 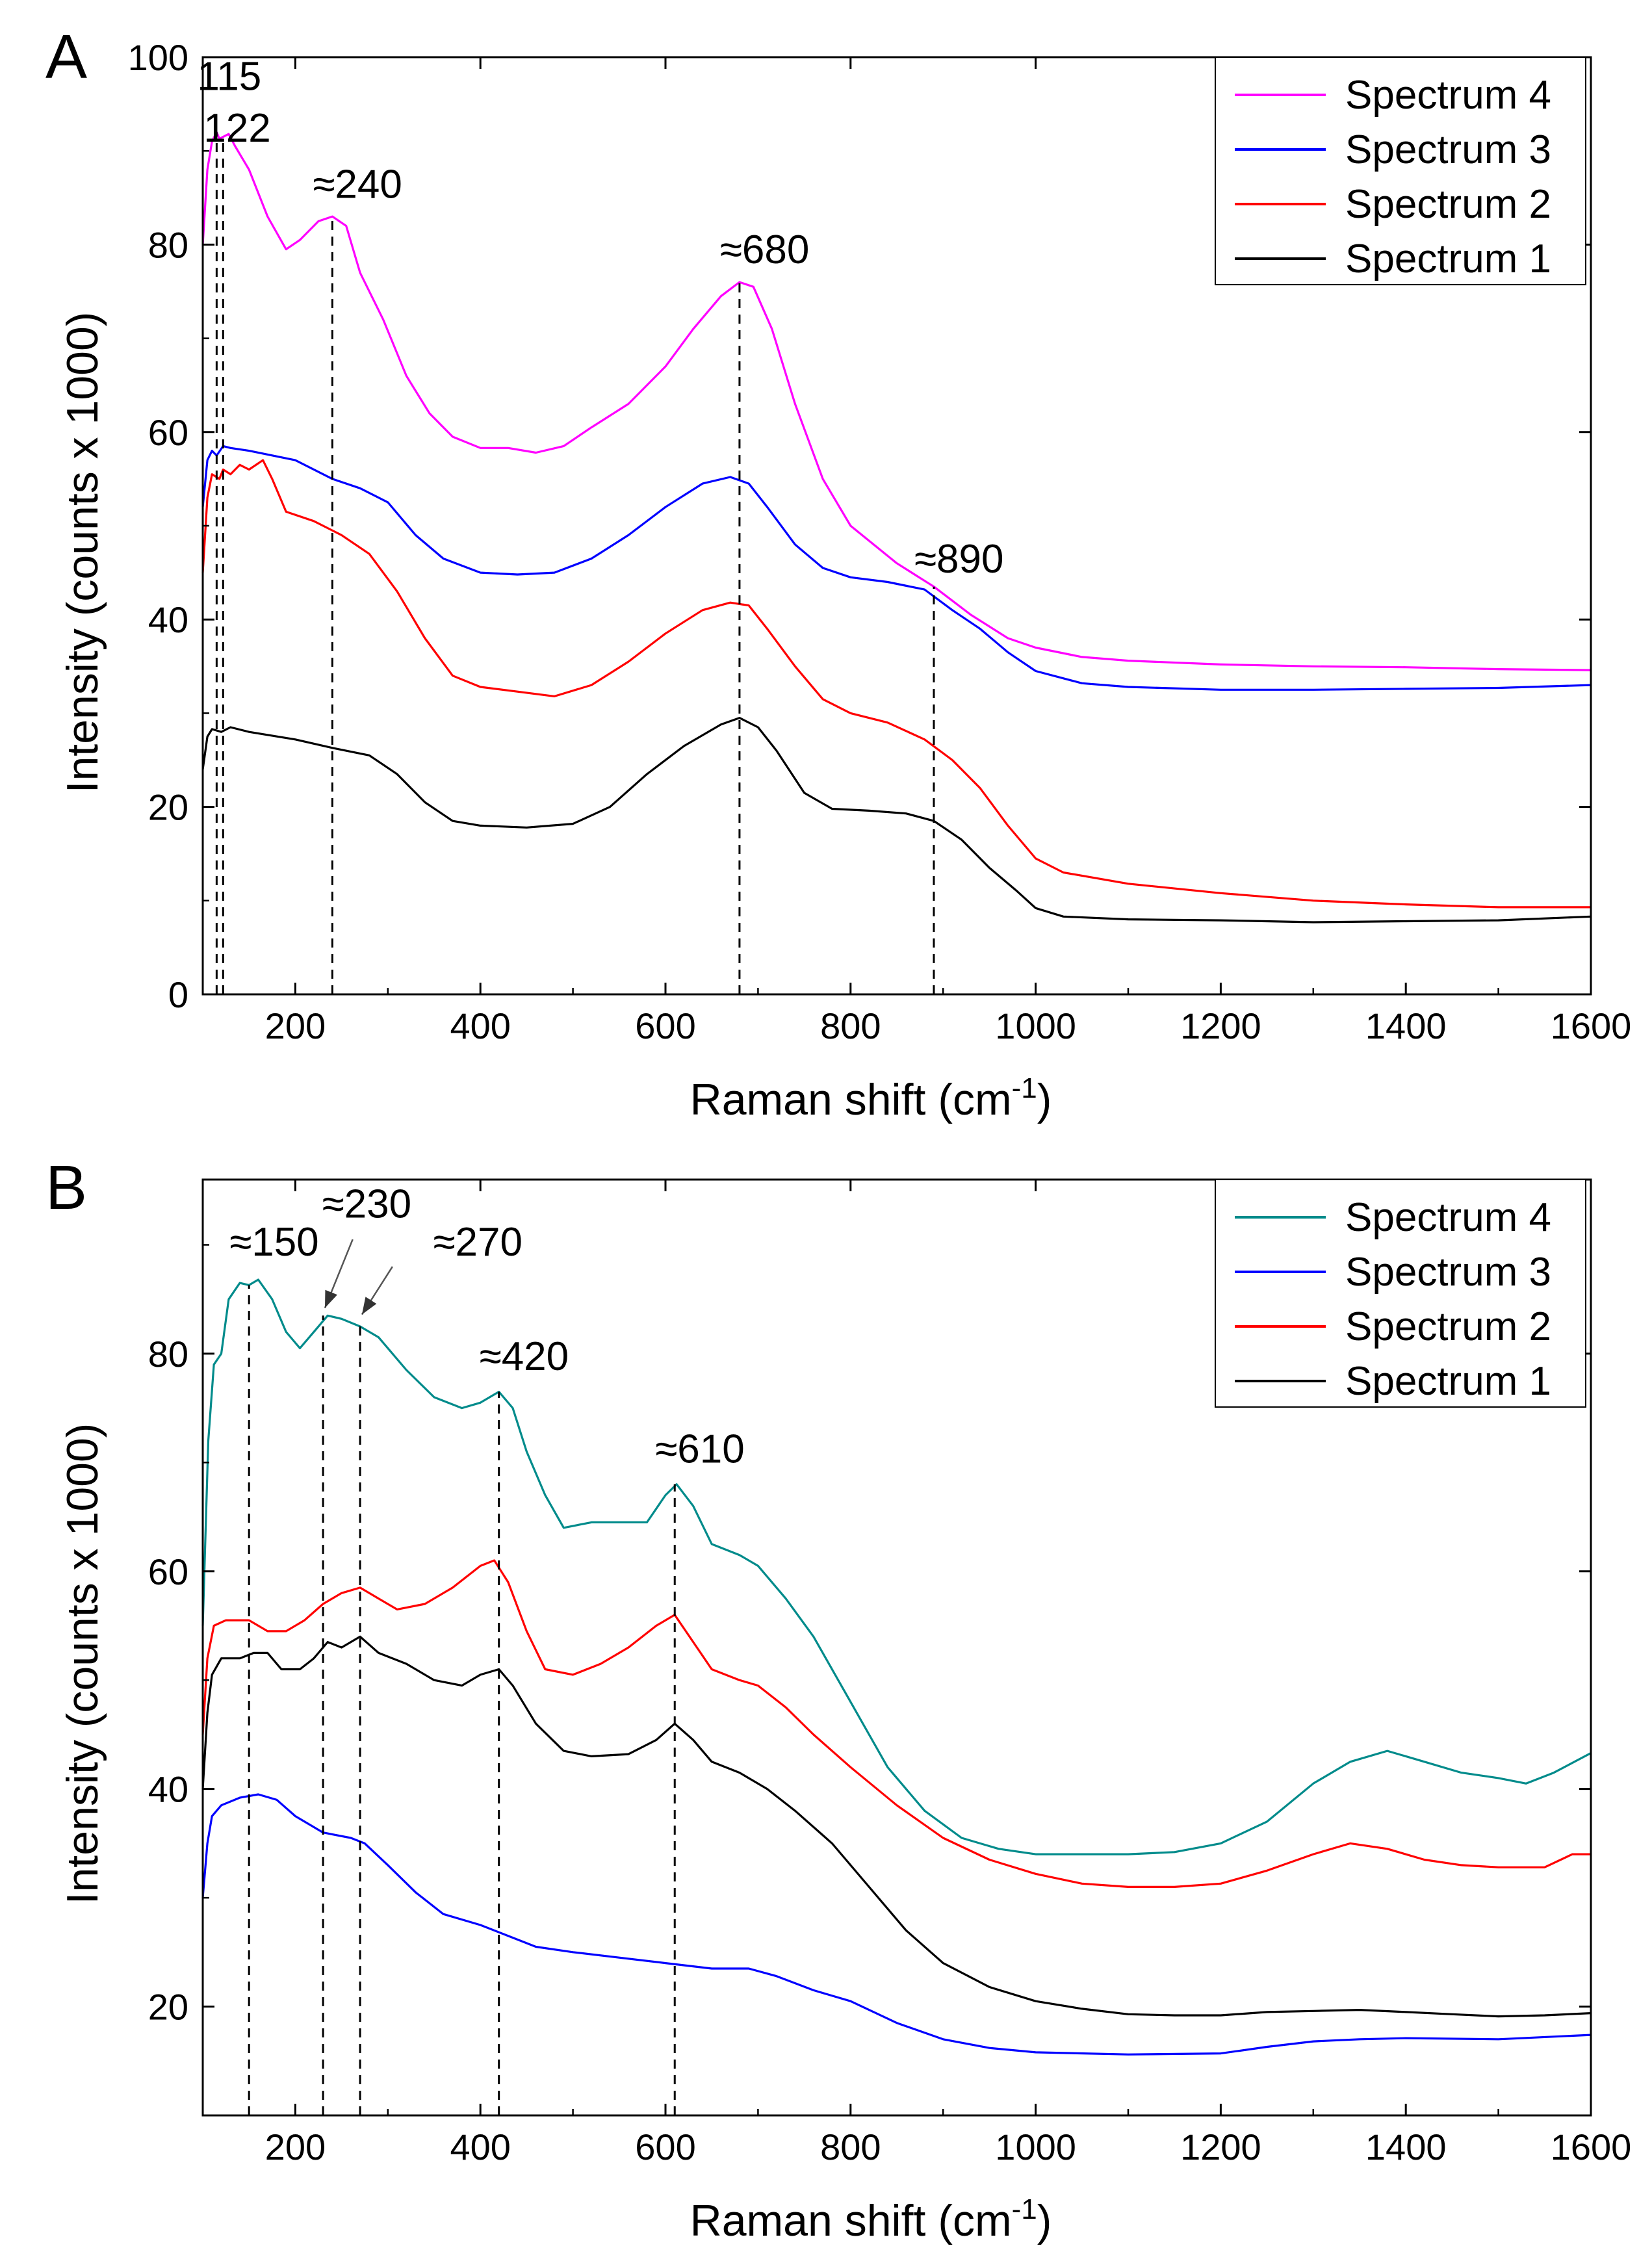 I want to click on panel-b-xtick-label-200: 200, so click(x=295, y=2146).